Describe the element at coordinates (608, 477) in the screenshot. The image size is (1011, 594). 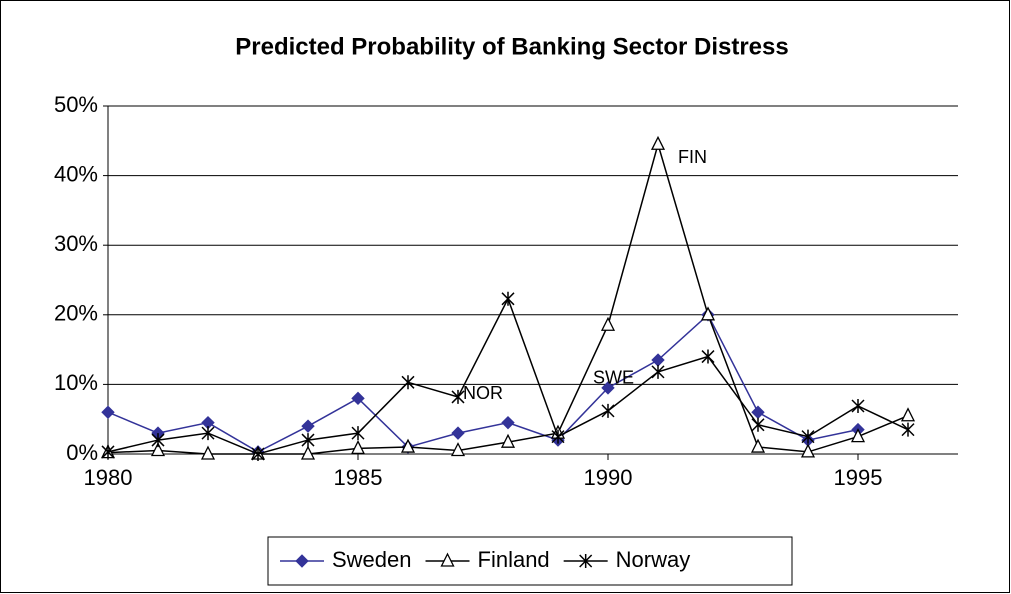
I see `x-tick-label: 1990` at that location.